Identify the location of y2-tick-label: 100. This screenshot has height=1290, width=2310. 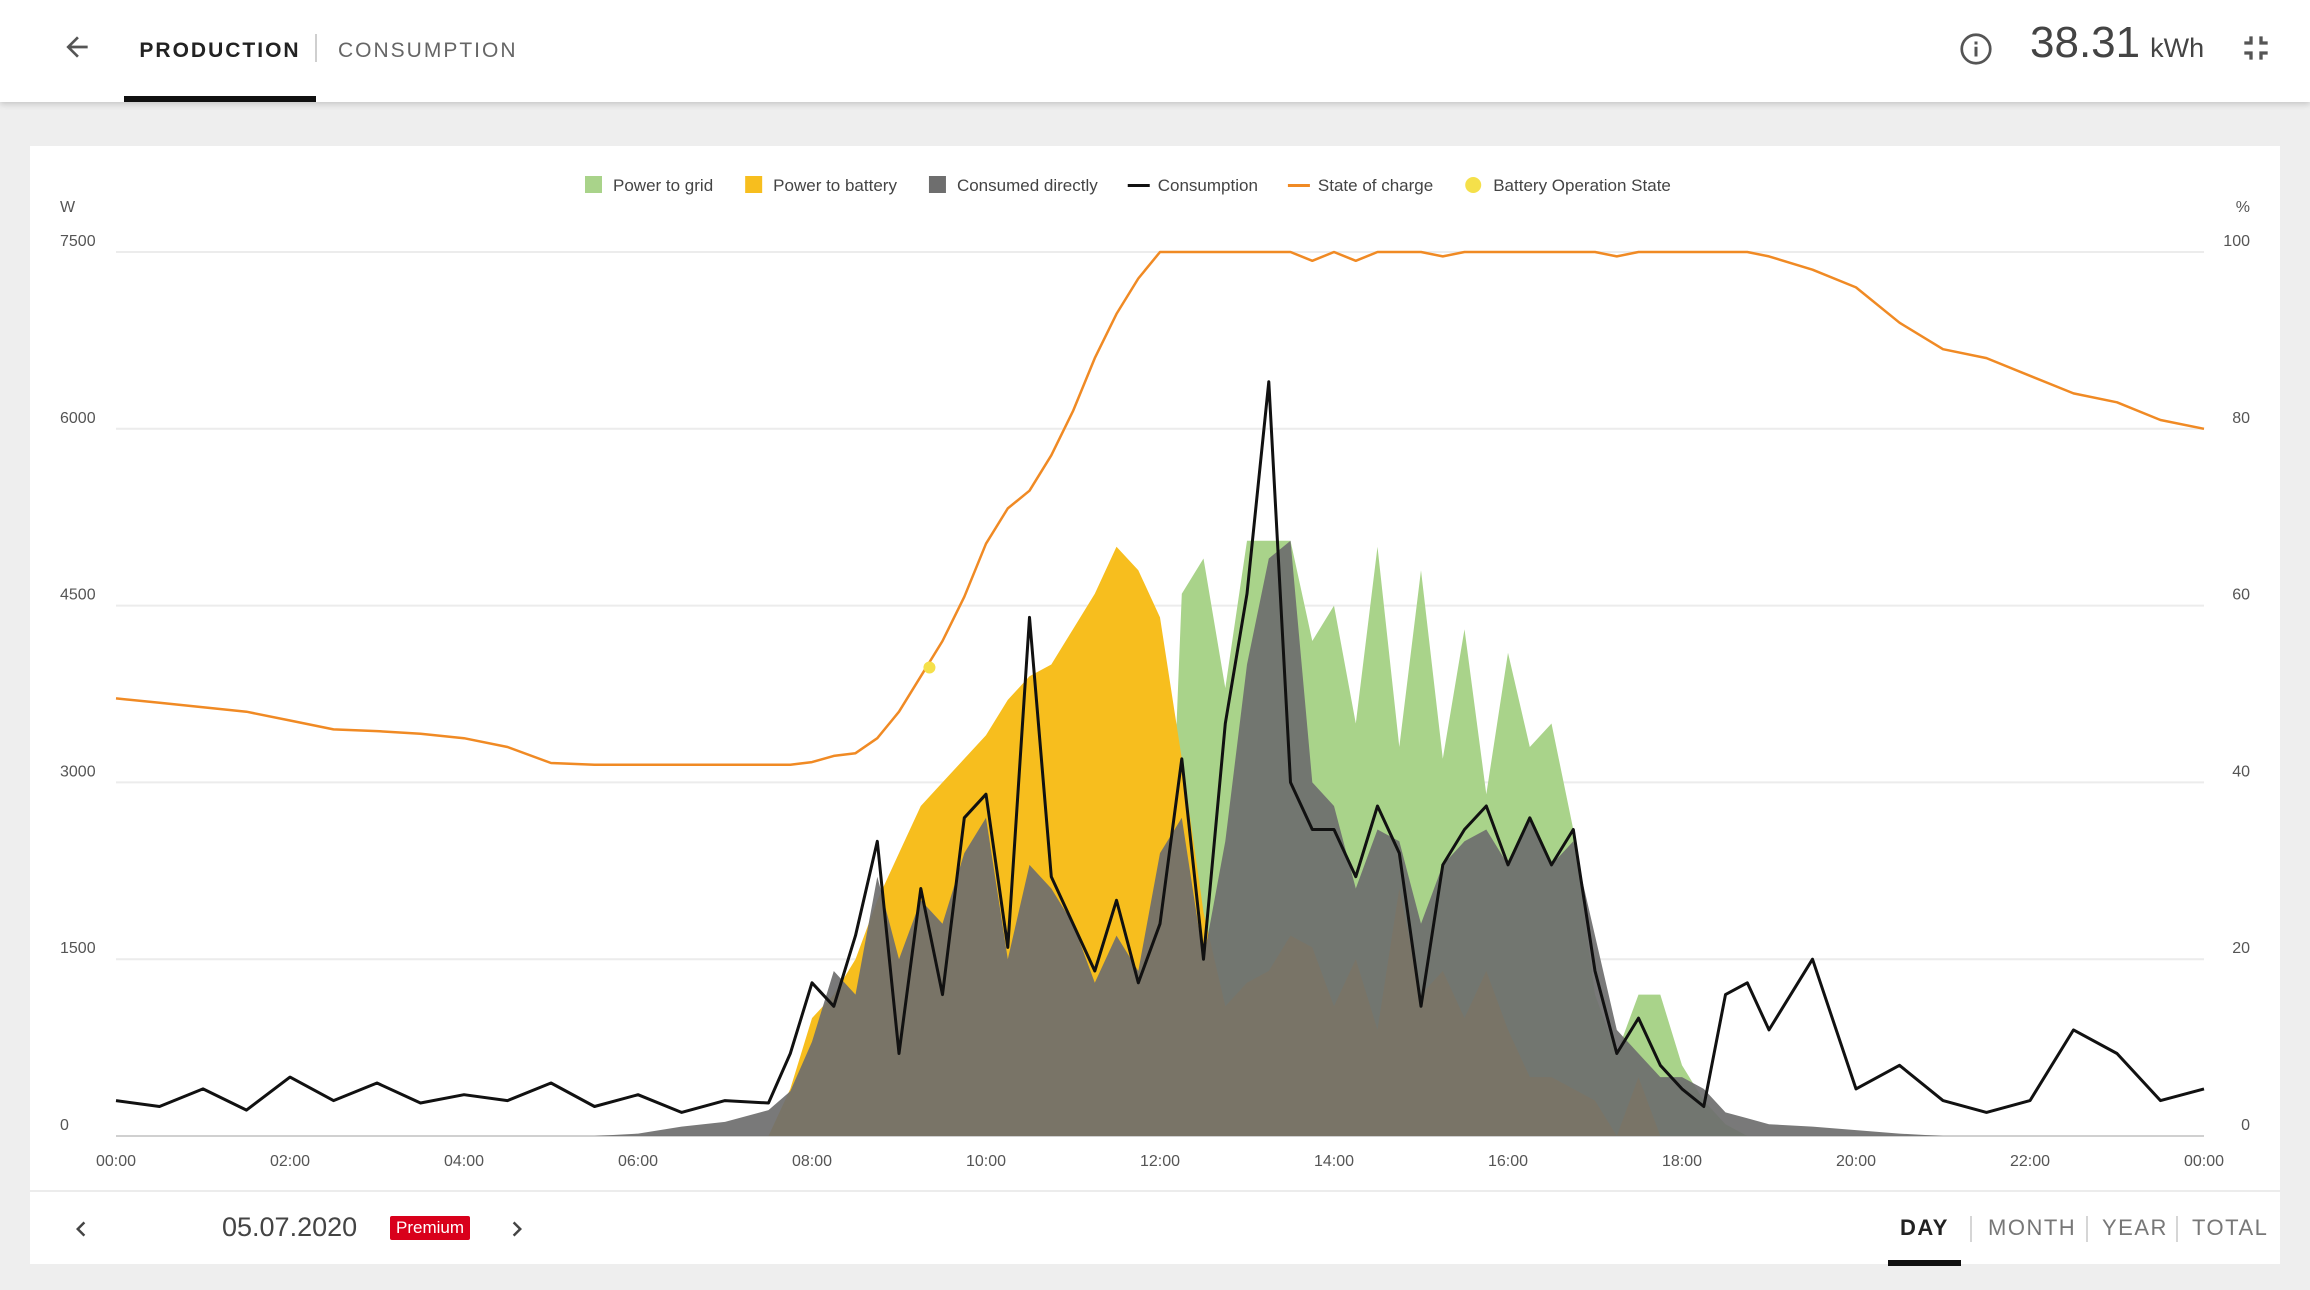
(2236, 241).